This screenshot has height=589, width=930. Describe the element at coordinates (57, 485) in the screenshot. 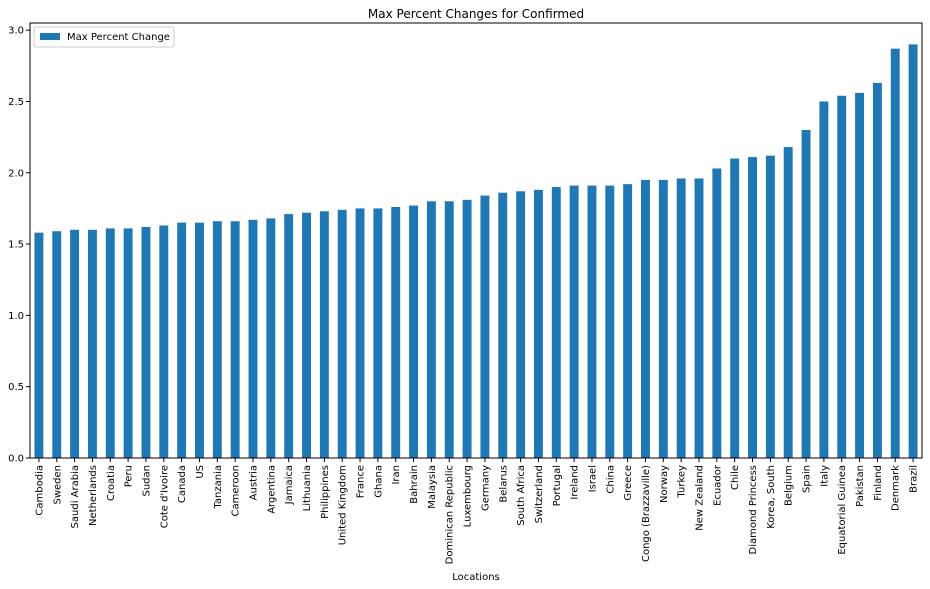

I see `x-tick-label: Sweden` at that location.